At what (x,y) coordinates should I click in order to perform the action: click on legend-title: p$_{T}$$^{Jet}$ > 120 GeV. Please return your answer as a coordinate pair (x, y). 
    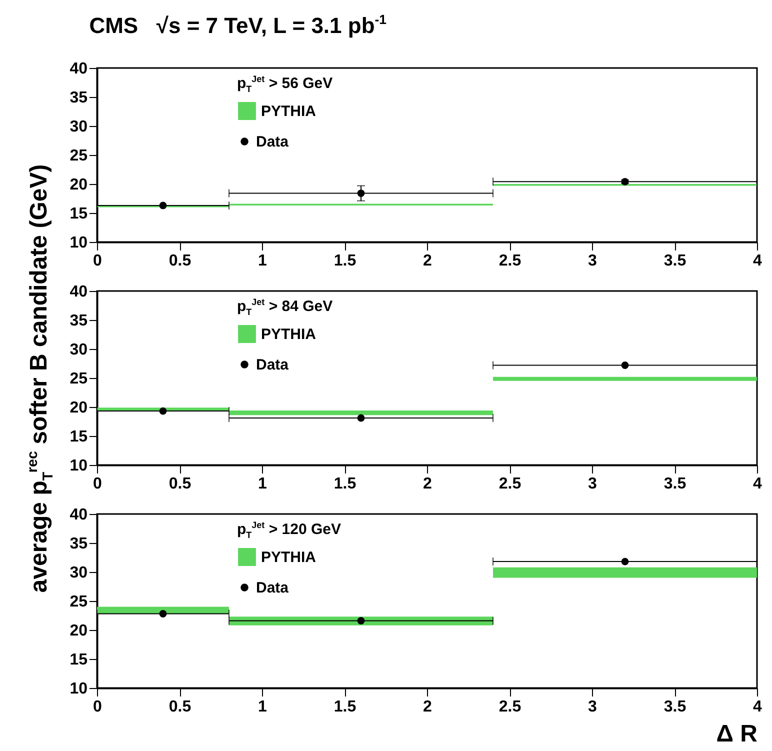
    Looking at the image, I should click on (289, 530).